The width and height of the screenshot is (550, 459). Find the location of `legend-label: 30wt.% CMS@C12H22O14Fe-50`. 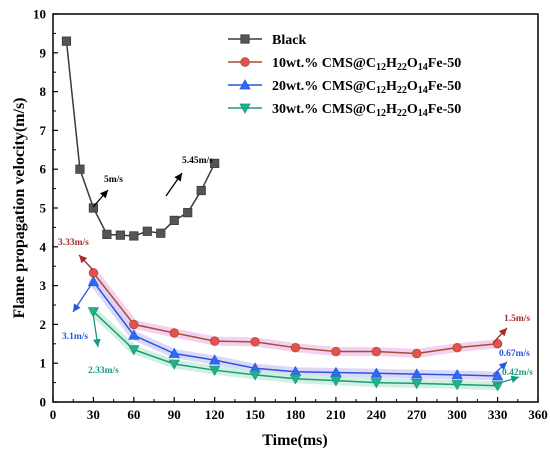

legend-label: 30wt.% CMS@C12H22O14Fe-50 is located at coordinates (366, 110).